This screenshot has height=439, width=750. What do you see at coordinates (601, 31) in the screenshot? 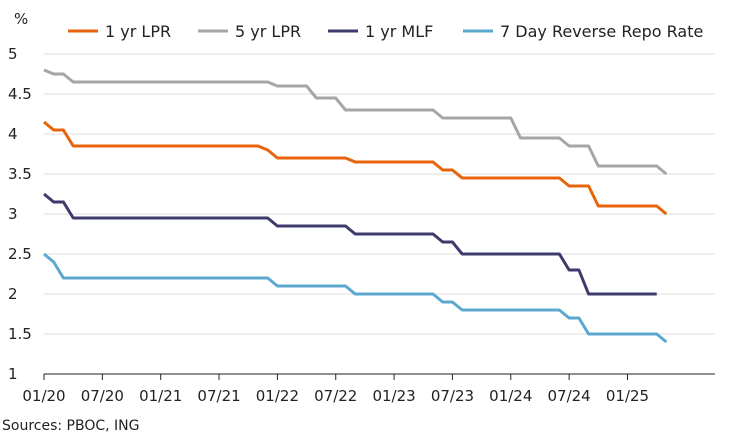
I see `legend-label: 7 Day Reverse Repo Rate` at bounding box center [601, 31].